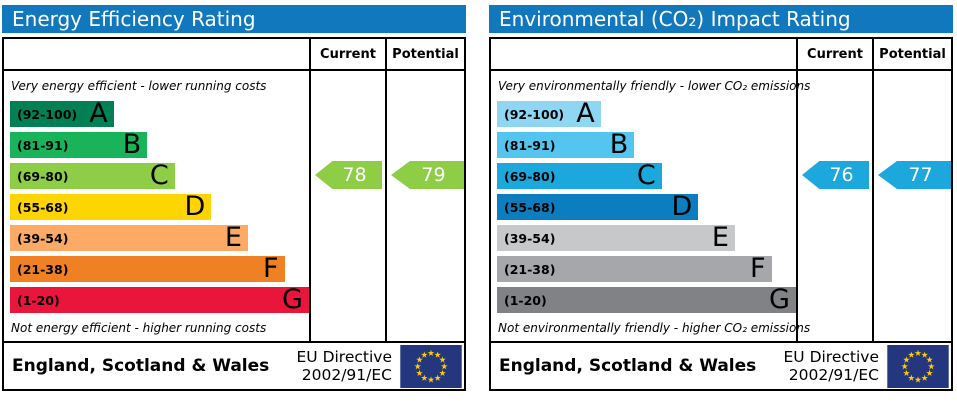 The image size is (957, 404). What do you see at coordinates (721, 19) in the screenshot?
I see `panel-title-environmental: Environmental (CO₂) Impact Rating` at bounding box center [721, 19].